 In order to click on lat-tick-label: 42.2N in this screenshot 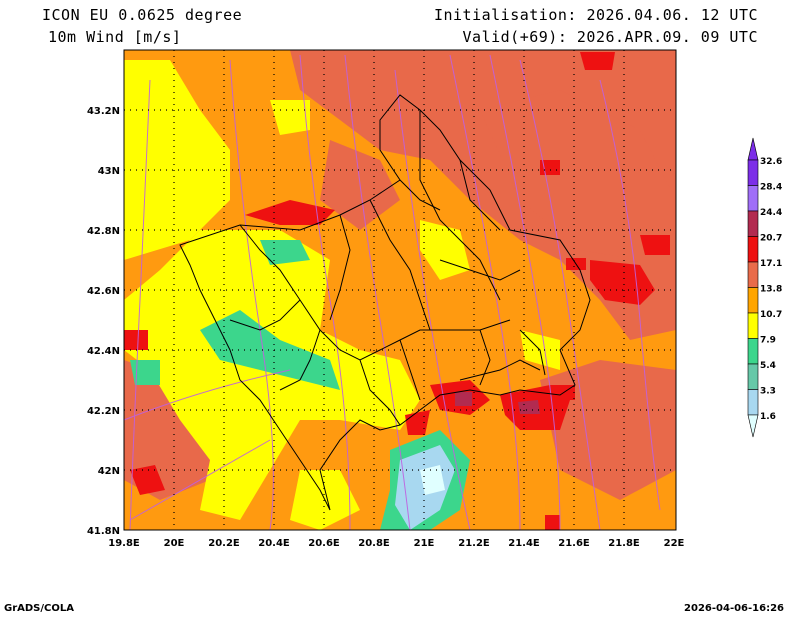, I will do `click(103, 411)`.